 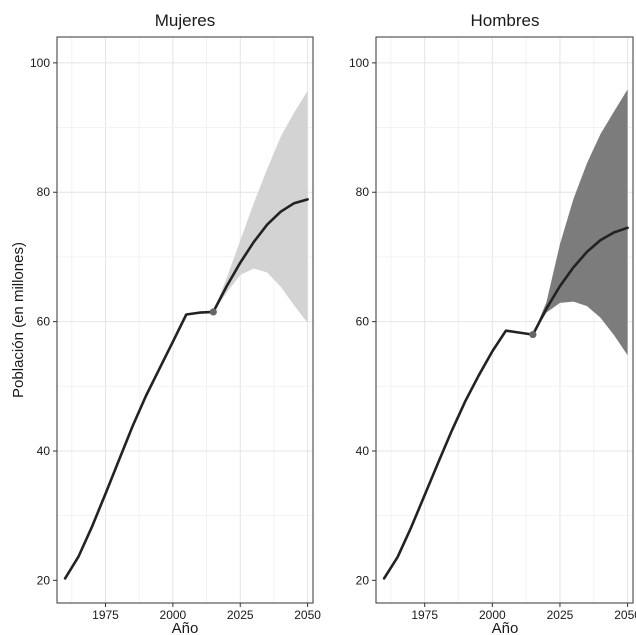 What do you see at coordinates (185, 627) in the screenshot?
I see `x-axis-title-mujeres: Año` at bounding box center [185, 627].